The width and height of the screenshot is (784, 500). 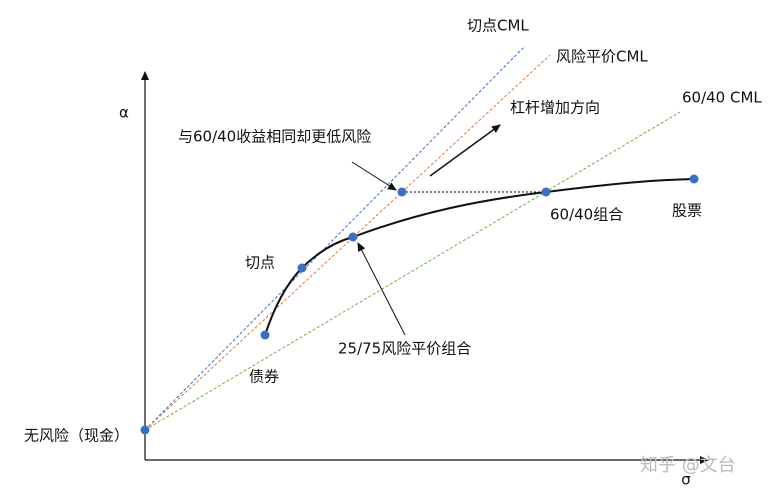 What do you see at coordinates (465, 150) in the screenshot?
I see `leverage-arrow` at bounding box center [465, 150].